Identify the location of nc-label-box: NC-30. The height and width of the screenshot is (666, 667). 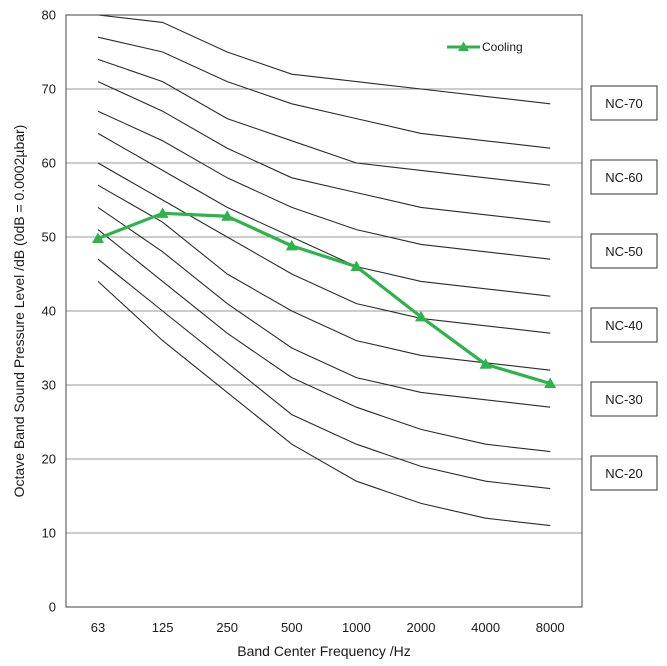
(624, 399).